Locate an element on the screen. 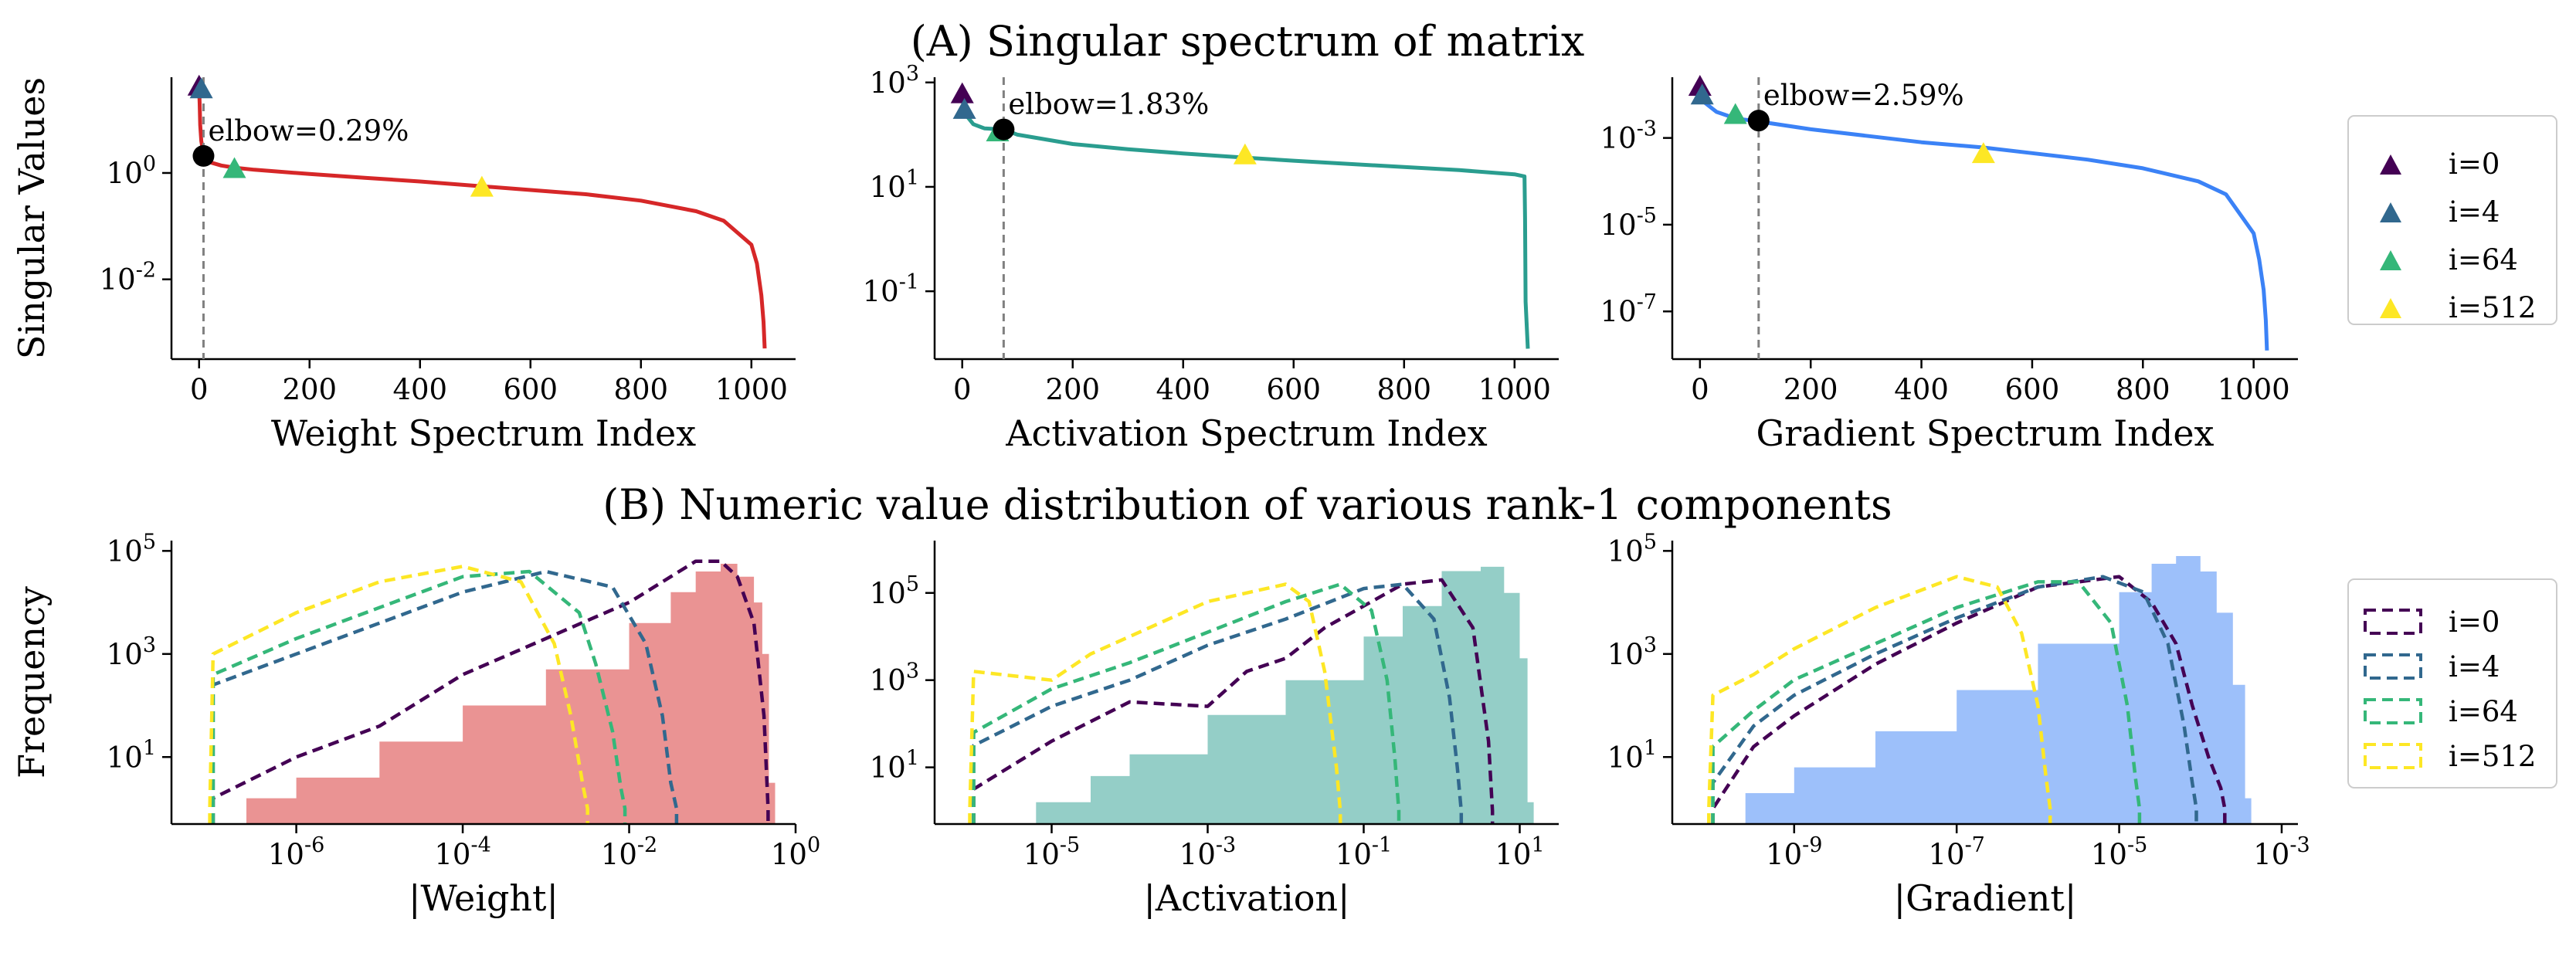 Image resolution: width=2576 pixels, height=953 pixels. x-tick-label: 10¹ is located at coordinates (1519, 852).